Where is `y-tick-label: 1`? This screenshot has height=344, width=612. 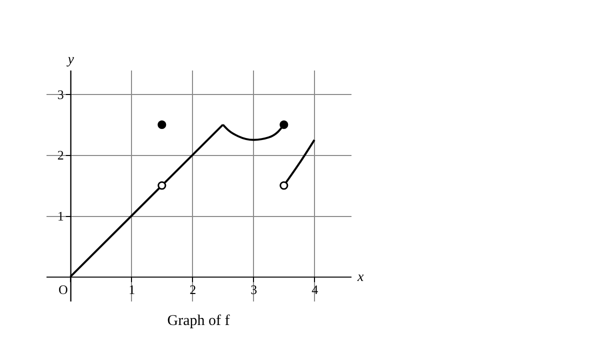 y-tick-label: 1 is located at coordinates (60, 216).